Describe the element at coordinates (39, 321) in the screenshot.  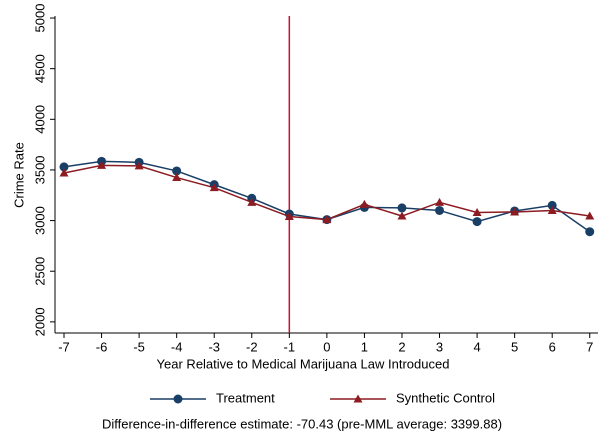
I see `y-tick-label: 2000` at that location.